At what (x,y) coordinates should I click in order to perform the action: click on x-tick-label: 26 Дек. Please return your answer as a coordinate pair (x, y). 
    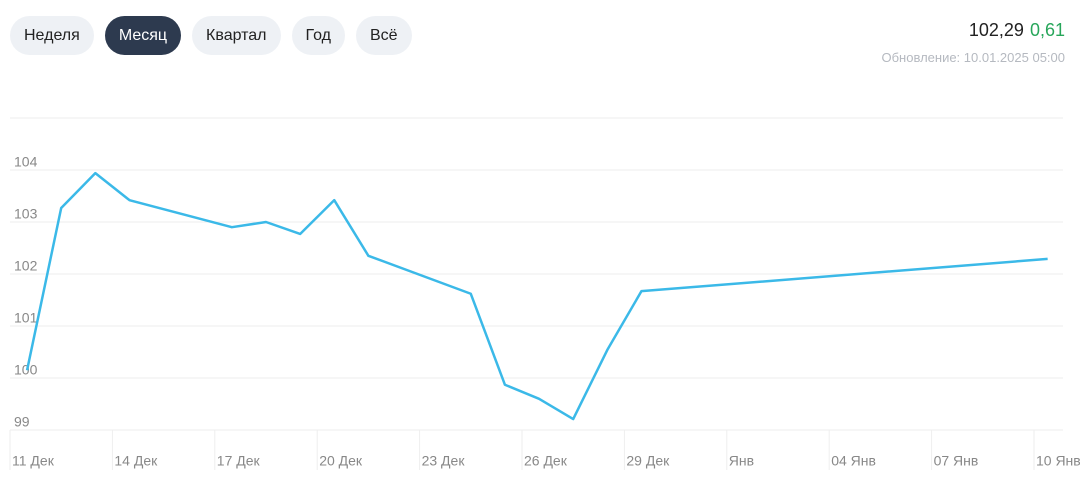
    Looking at the image, I should click on (546, 461).